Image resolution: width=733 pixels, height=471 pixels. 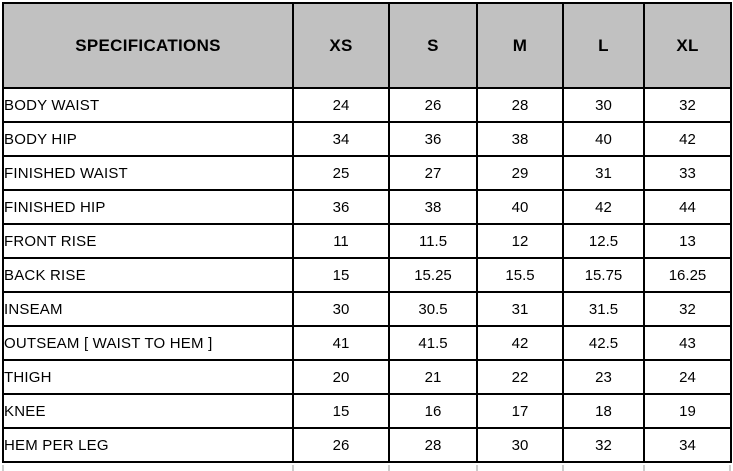 I want to click on spec-label-cell: FINISHED HIP, so click(x=148, y=207).